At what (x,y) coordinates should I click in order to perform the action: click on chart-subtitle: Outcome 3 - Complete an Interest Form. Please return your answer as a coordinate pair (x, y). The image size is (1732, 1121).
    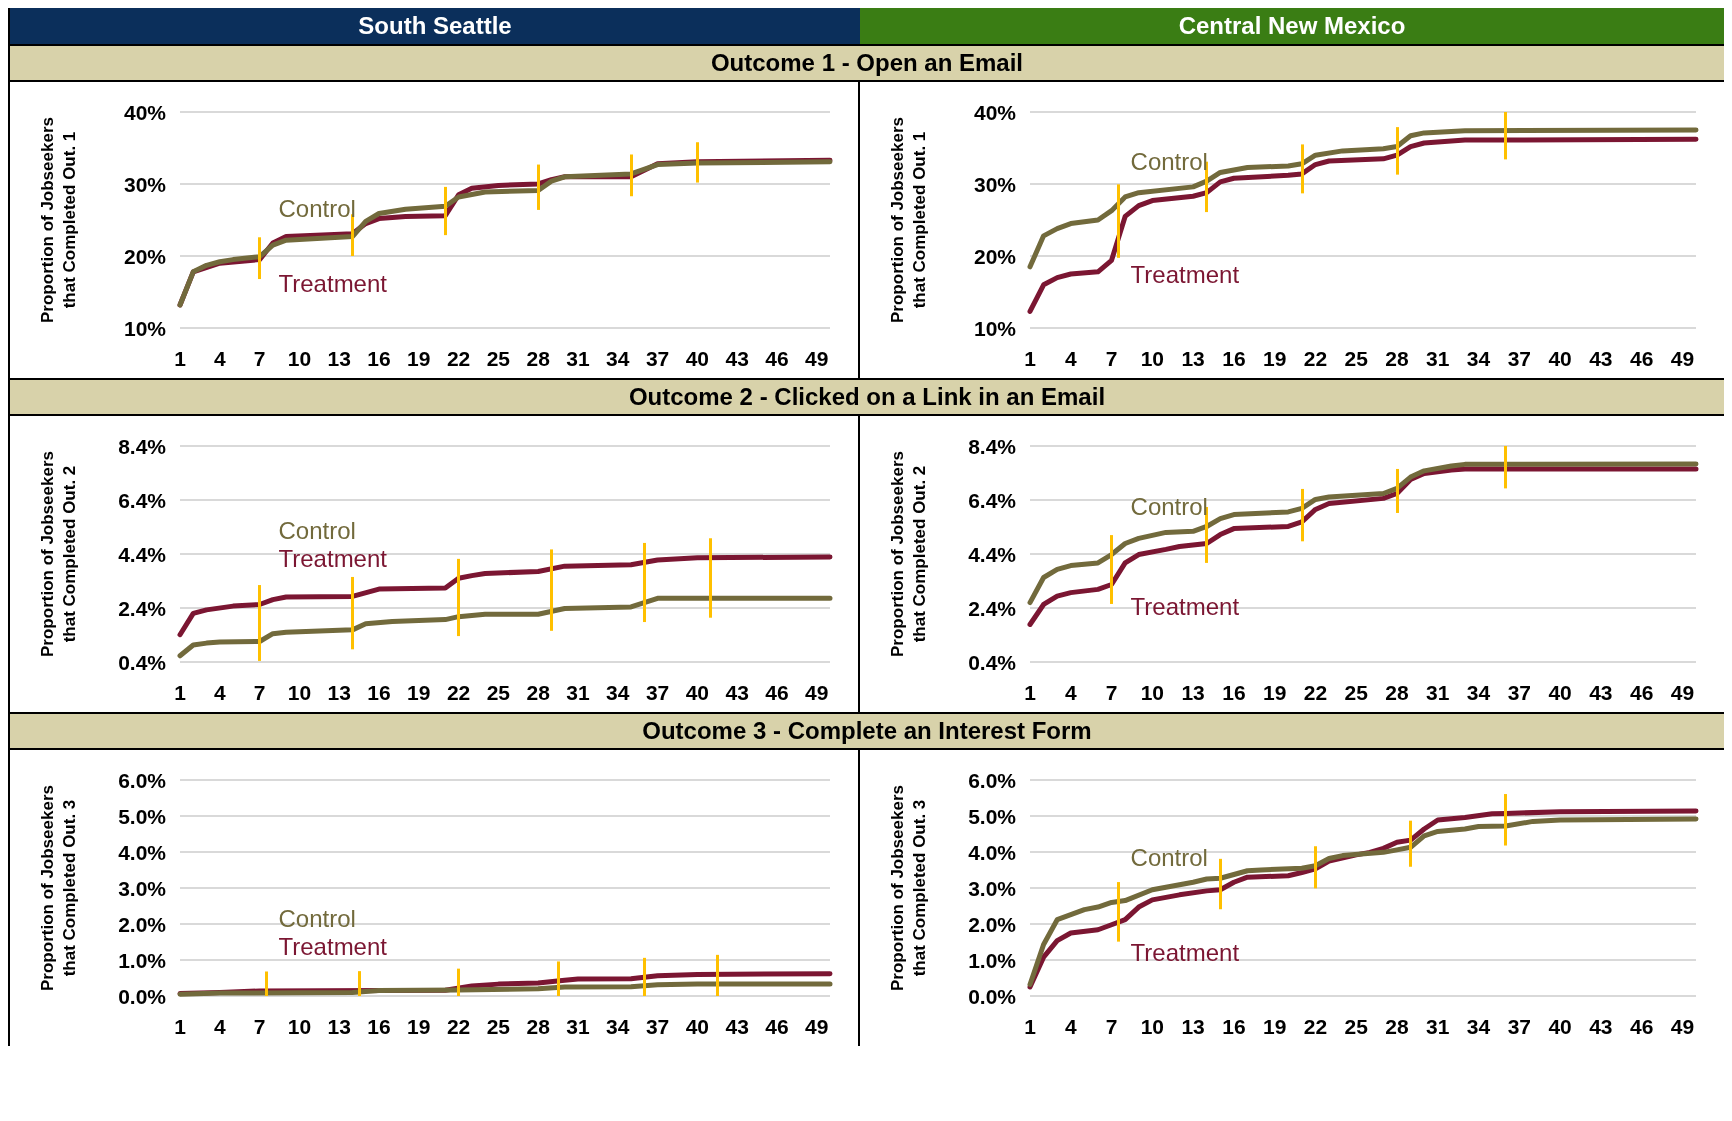
    Looking at the image, I should click on (867, 731).